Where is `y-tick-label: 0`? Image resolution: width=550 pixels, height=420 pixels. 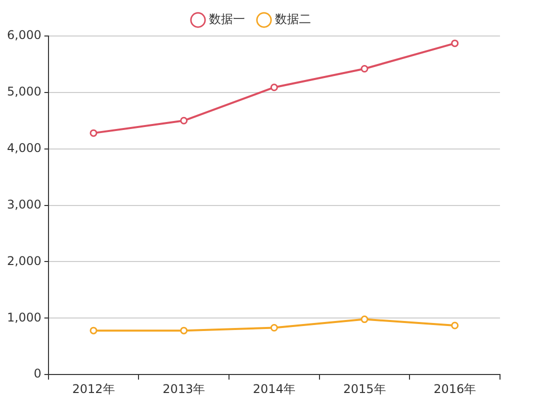 y-tick-label: 0 is located at coordinates (38, 373).